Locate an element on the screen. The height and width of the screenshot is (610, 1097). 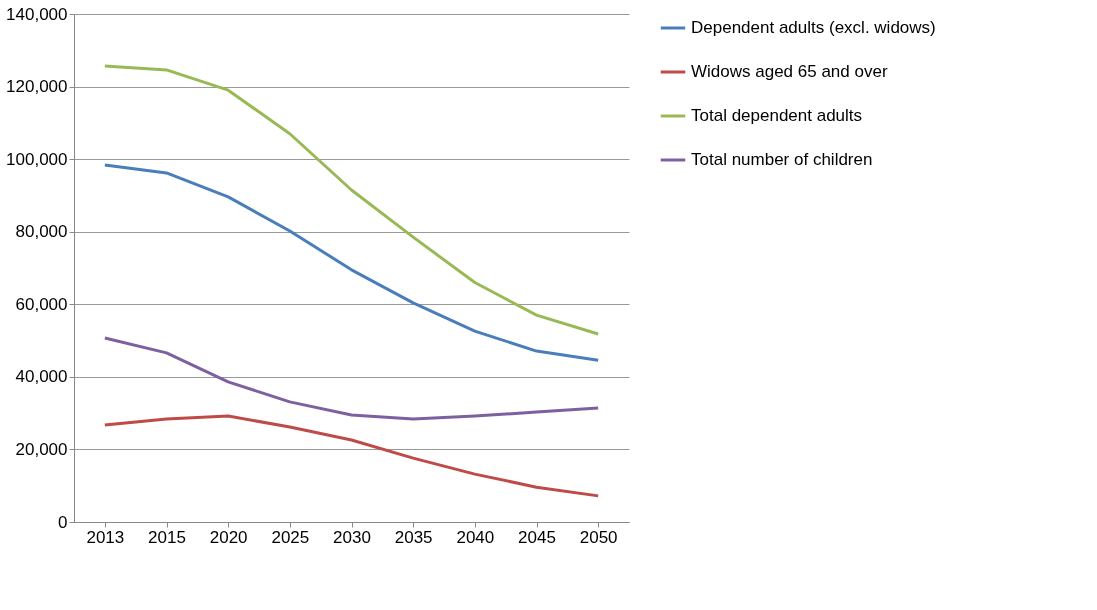
y-tick-label: 0 is located at coordinates (63, 522).